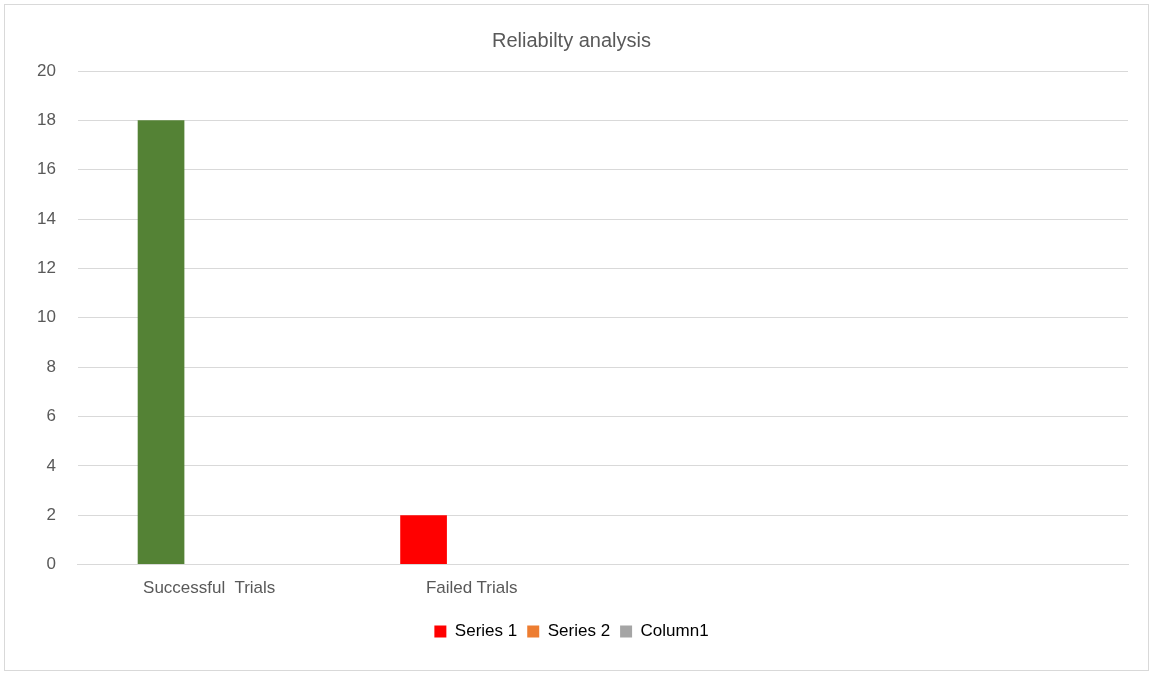 The height and width of the screenshot is (675, 1153). Describe the element at coordinates (471, 588) in the screenshot. I see `x-tick-label: Failed Trials` at that location.